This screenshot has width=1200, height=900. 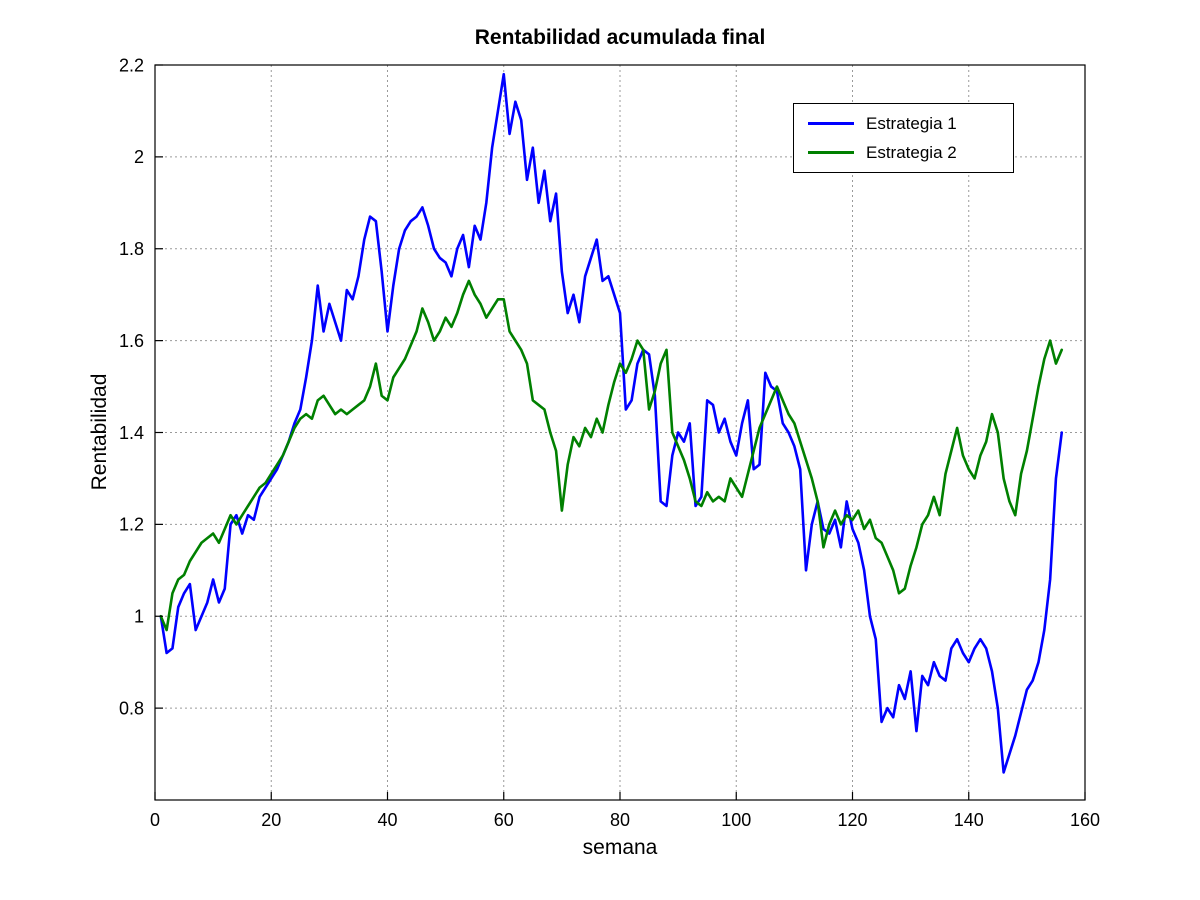 What do you see at coordinates (911, 123) in the screenshot?
I see `legend-label: Estrategia 1` at bounding box center [911, 123].